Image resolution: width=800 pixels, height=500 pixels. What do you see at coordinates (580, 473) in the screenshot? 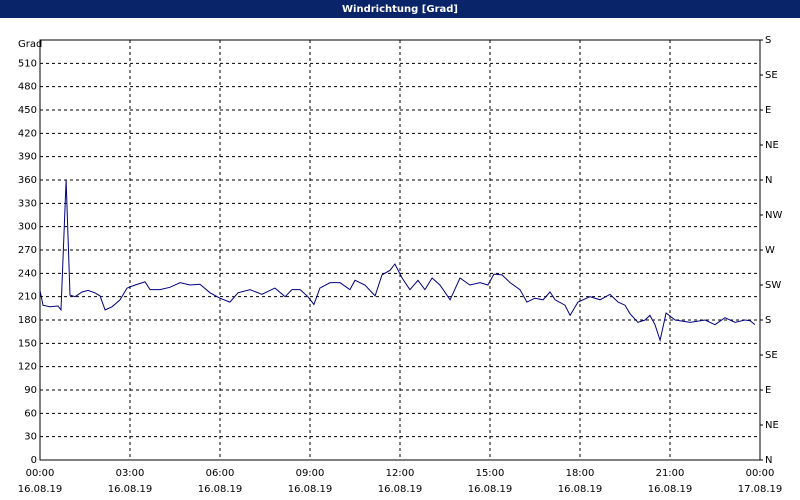
I see `x-tick-label: 18:00` at bounding box center [580, 473].